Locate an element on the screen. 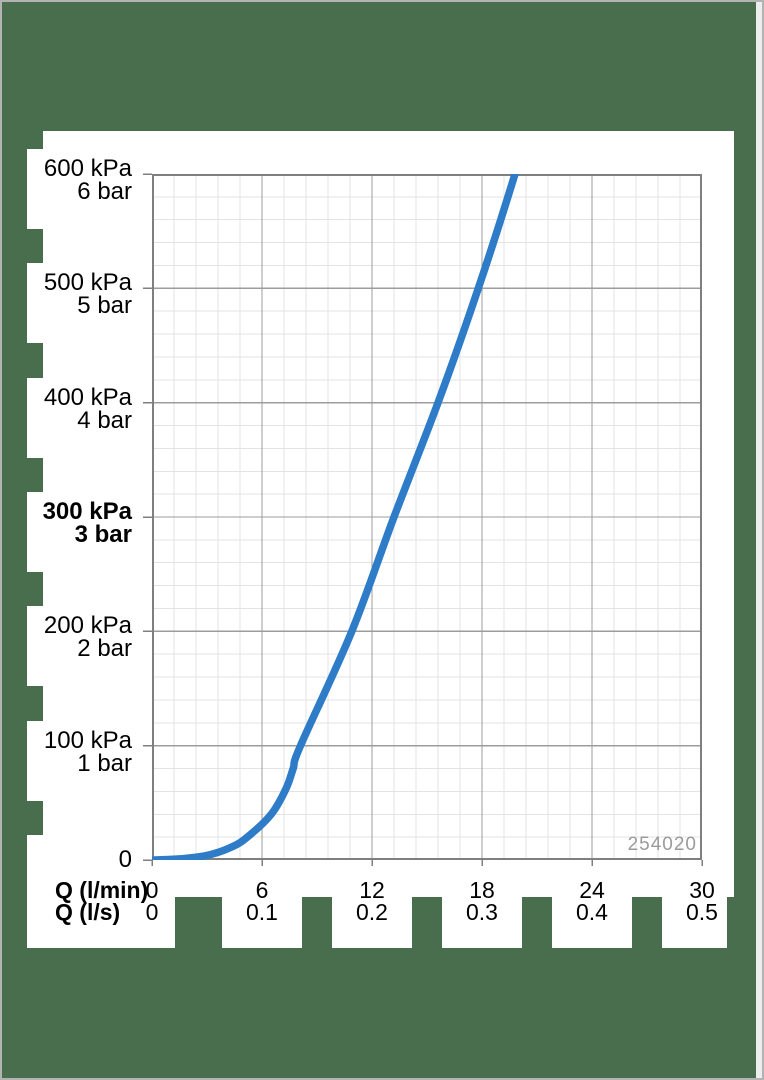  y-axis-label-0: 0 is located at coordinates (79, 859).